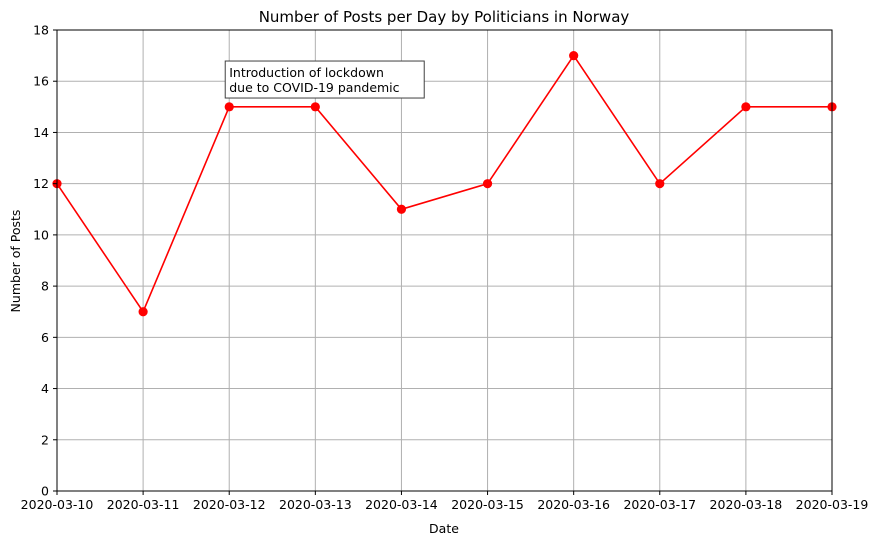 Image resolution: width=882 pixels, height=549 pixels. I want to click on x-tick-label: 2020-03-13, so click(315, 504).